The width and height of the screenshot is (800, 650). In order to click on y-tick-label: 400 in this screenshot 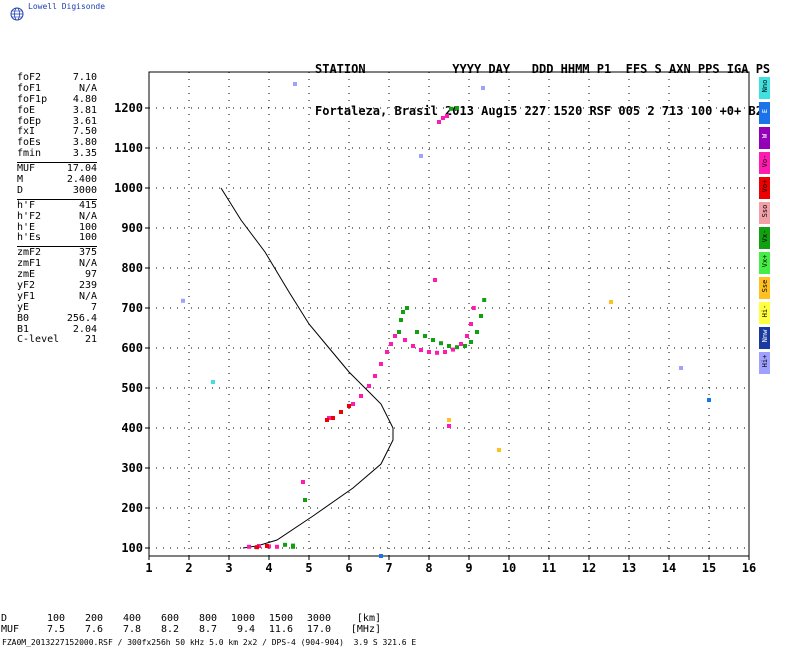, I will do `click(132, 428)`.